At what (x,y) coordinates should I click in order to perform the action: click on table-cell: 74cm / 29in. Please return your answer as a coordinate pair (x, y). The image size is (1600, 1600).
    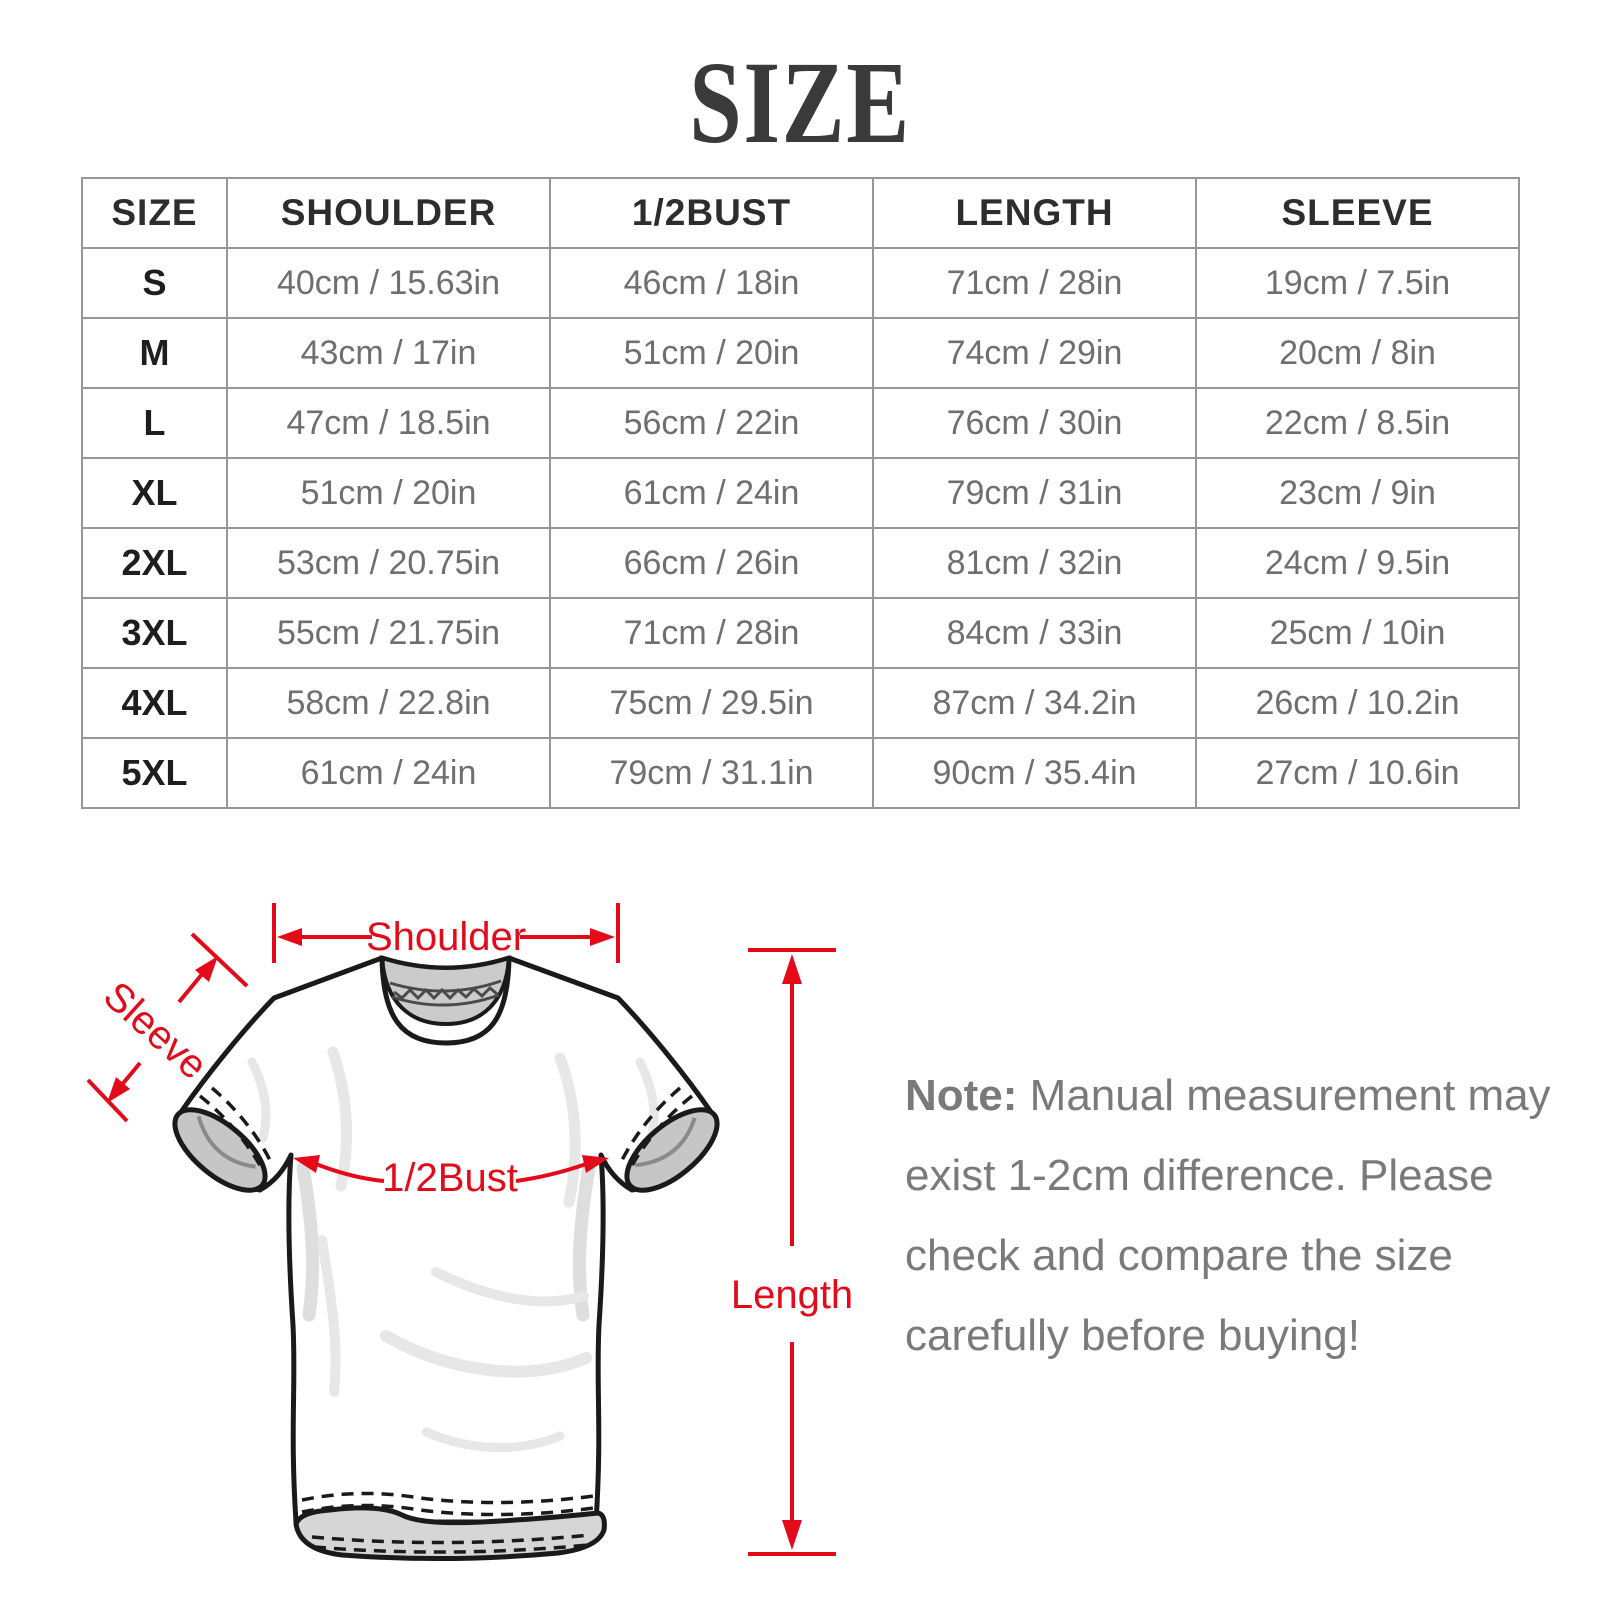
    Looking at the image, I should click on (1034, 353).